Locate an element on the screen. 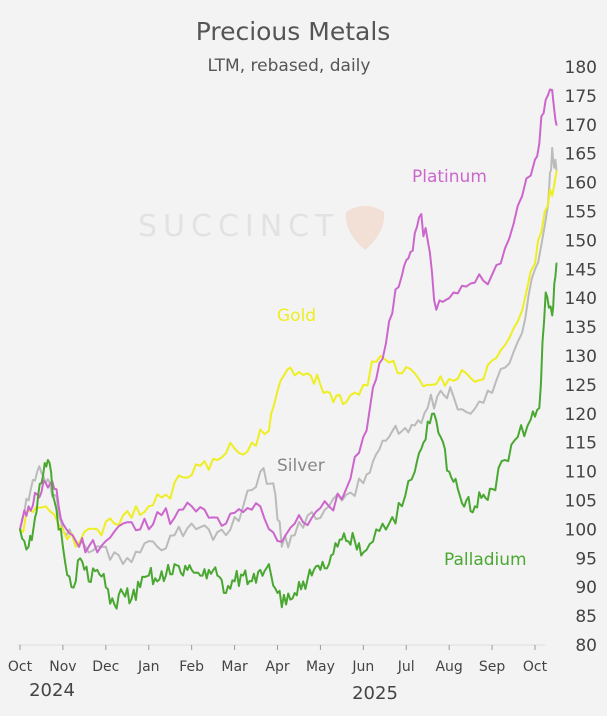  series-label-platinum: Platinum is located at coordinates (449, 177).